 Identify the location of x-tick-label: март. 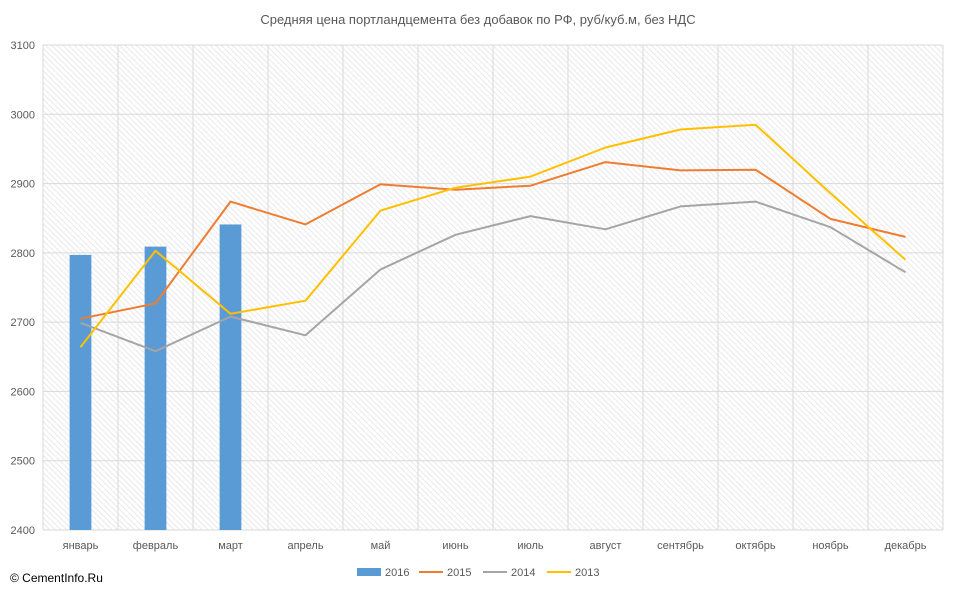
(230, 546).